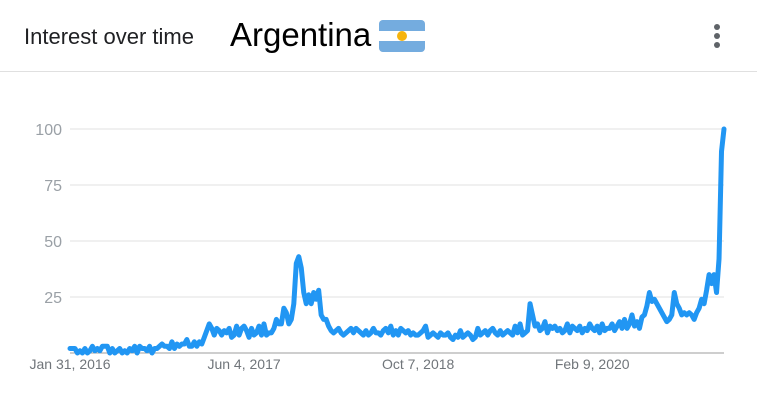  Describe the element at coordinates (48, 130) in the screenshot. I see `y-tick-label: 100` at that location.